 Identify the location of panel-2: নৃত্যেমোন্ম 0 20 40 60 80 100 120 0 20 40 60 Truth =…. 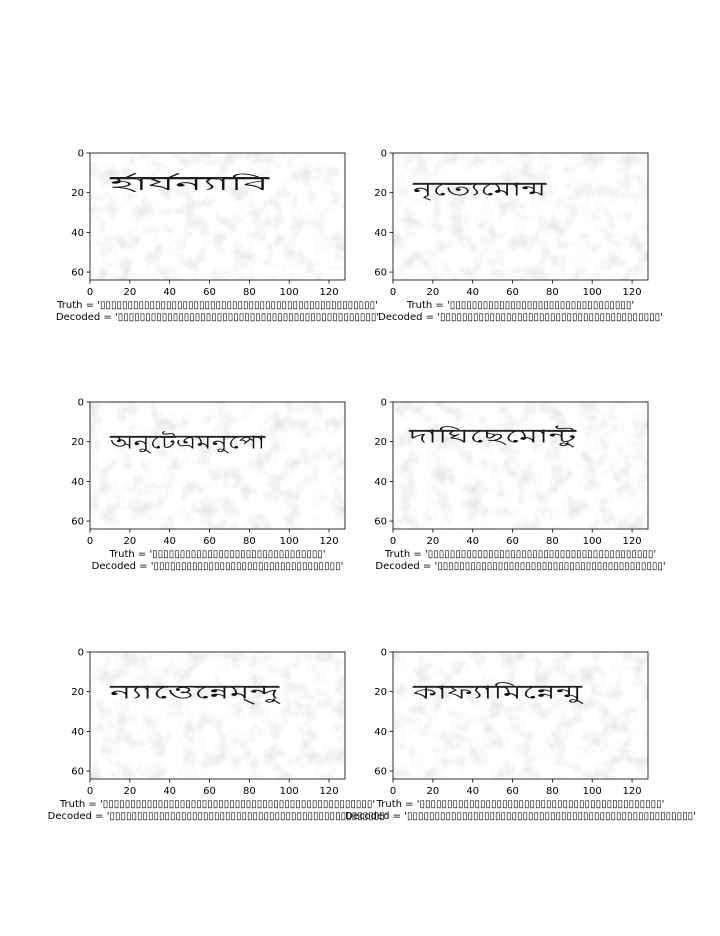
(518, 236).